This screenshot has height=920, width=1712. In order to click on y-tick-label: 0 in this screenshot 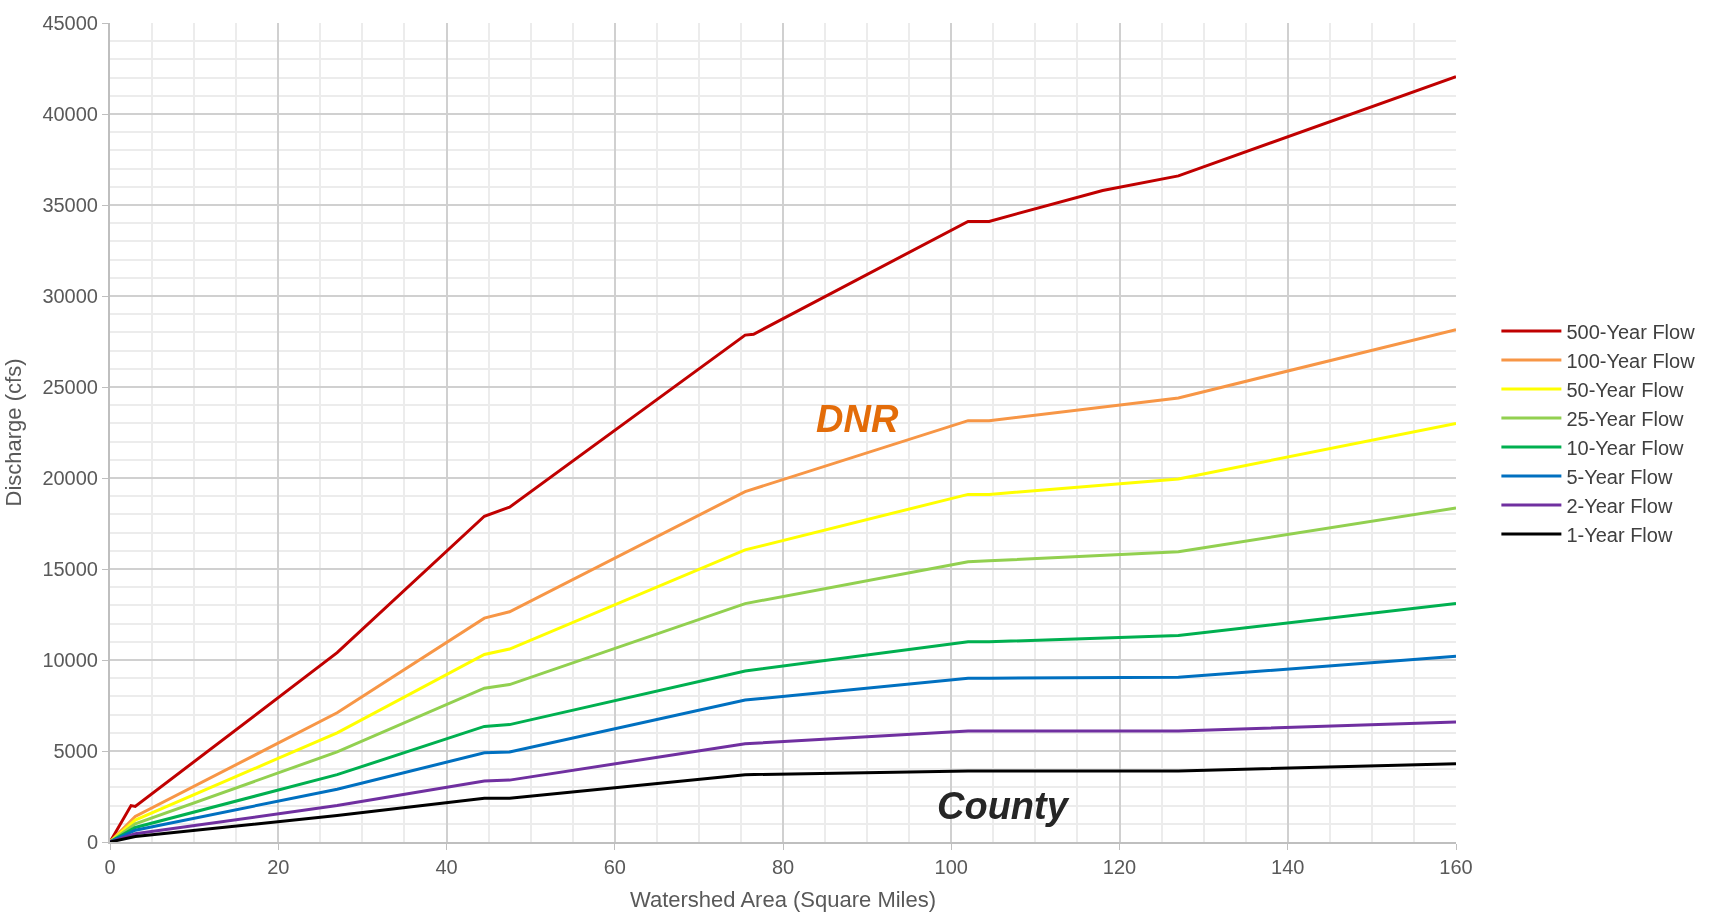, I will do `click(92, 842)`.